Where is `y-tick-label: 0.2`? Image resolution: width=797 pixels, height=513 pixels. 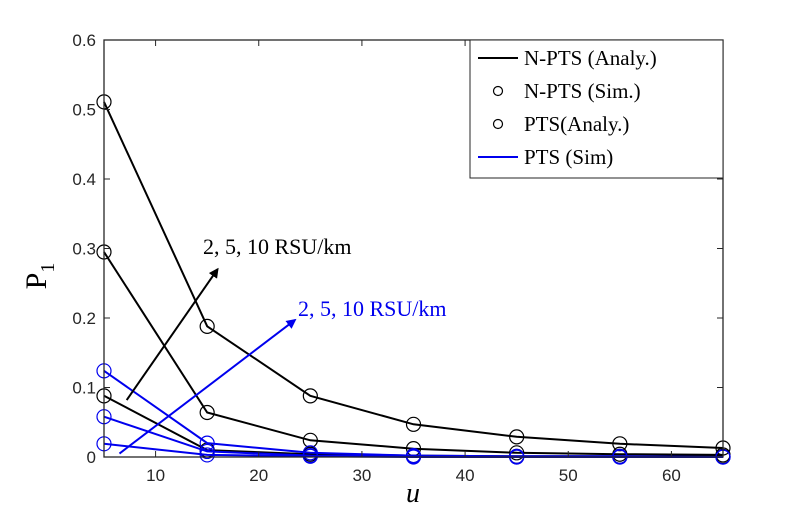 y-tick-label: 0.2 is located at coordinates (84, 318).